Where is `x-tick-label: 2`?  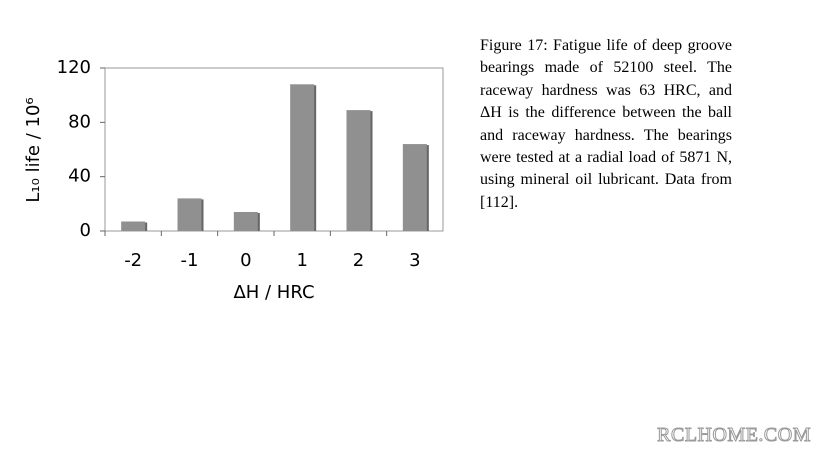 x-tick-label: 2 is located at coordinates (358, 260).